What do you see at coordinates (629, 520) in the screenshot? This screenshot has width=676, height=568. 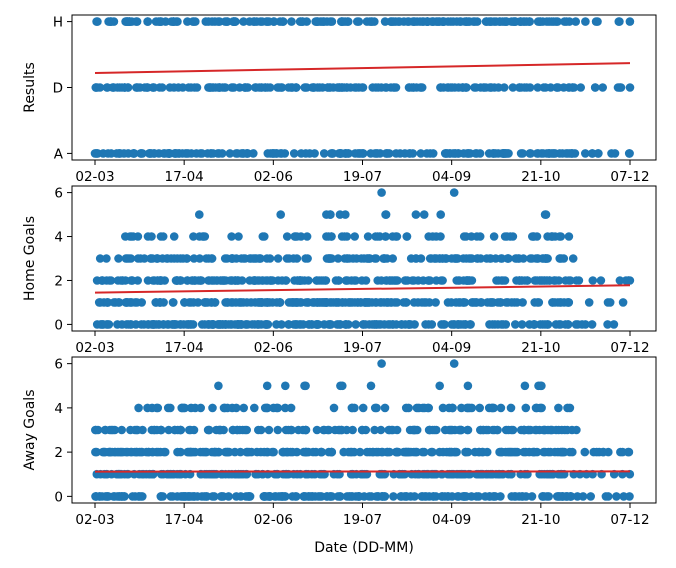 I see `x-tick-label: 07-12` at bounding box center [629, 520].